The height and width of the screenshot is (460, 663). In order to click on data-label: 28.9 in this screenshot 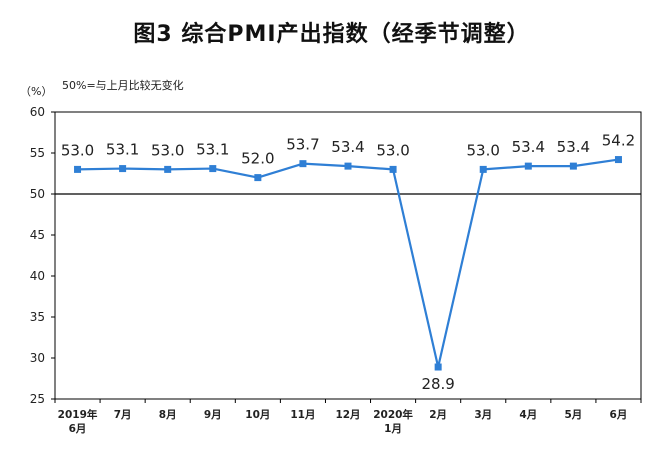, I will do `click(437, 384)`.